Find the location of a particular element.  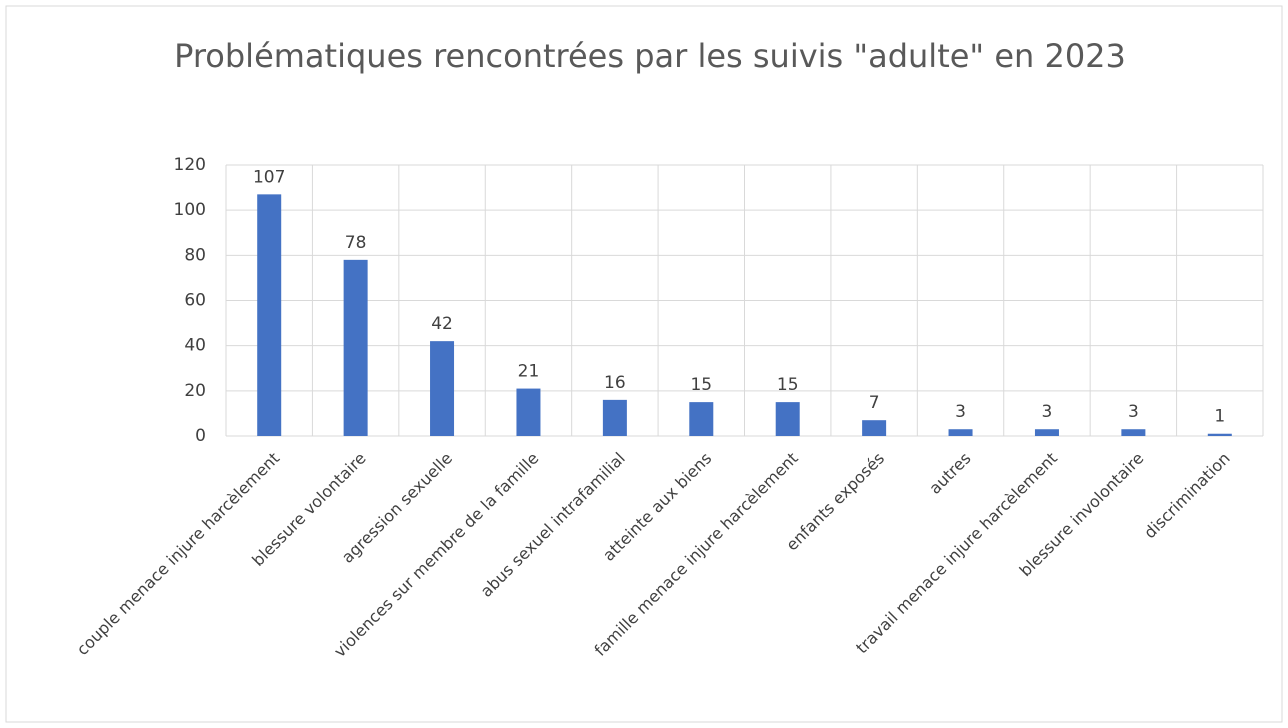

y-tick-label: 0 is located at coordinates (200, 436).